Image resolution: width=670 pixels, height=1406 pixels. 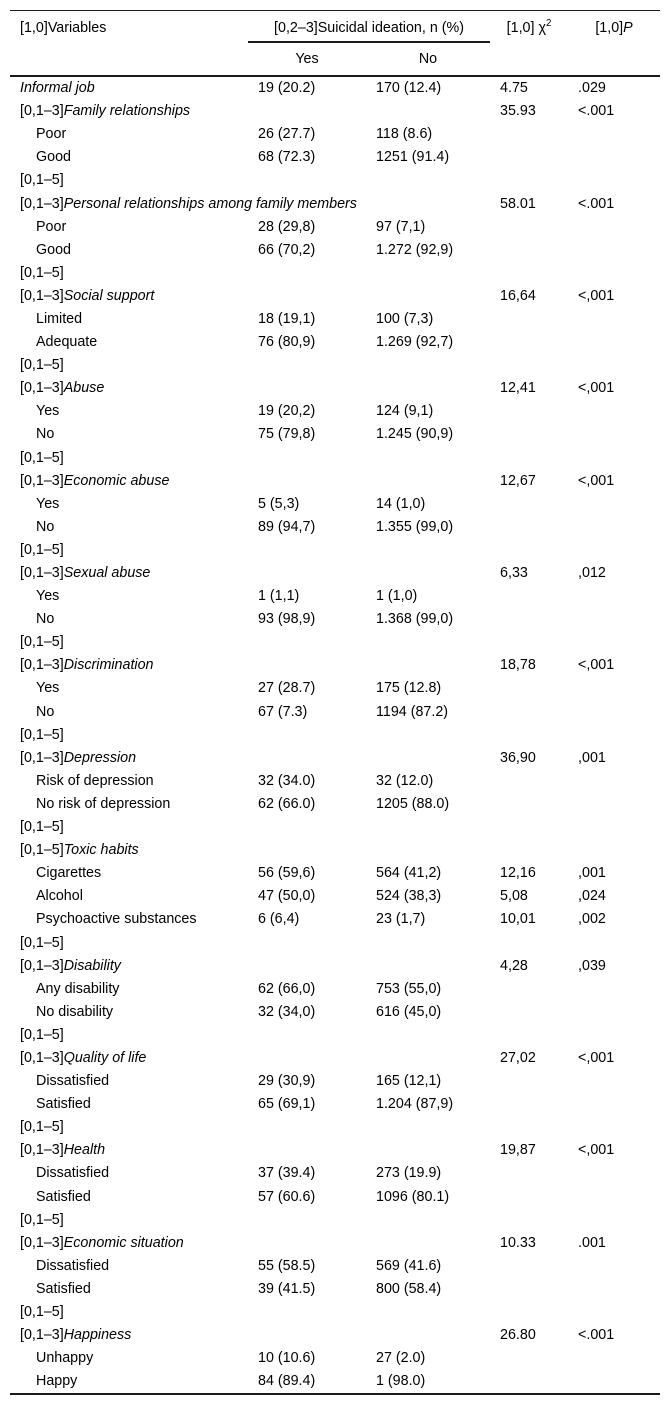 What do you see at coordinates (335, 1382) in the screenshot?
I see `table-row: Happy 84 (89.4) 1 (98.0)` at bounding box center [335, 1382].